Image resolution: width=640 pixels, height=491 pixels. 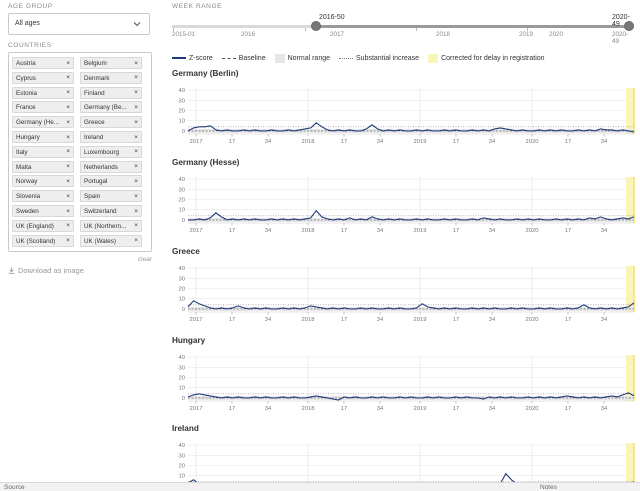 What do you see at coordinates (24, 167) in the screenshot?
I see `country-chip-label: Malta` at bounding box center [24, 167].